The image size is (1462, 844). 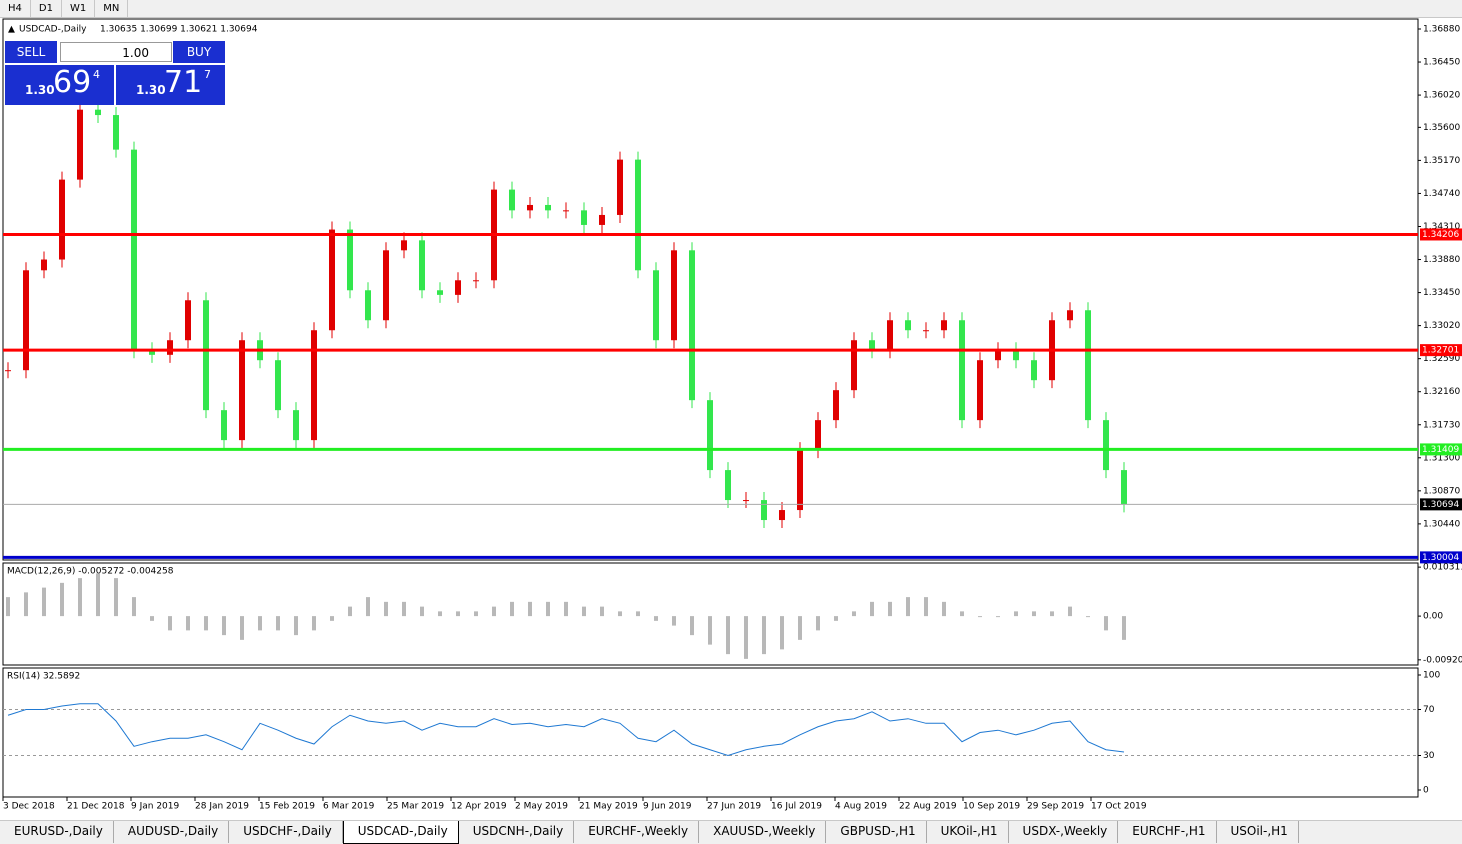 What do you see at coordinates (1258, 832) in the screenshot?
I see `chart-tab: USOil-,H1` at bounding box center [1258, 832].